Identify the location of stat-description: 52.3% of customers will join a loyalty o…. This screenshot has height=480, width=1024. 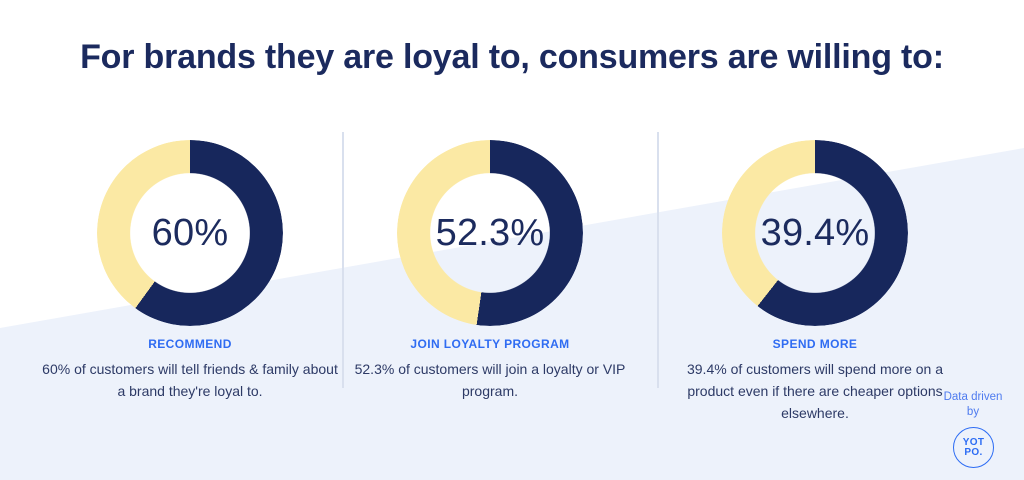
(490, 380).